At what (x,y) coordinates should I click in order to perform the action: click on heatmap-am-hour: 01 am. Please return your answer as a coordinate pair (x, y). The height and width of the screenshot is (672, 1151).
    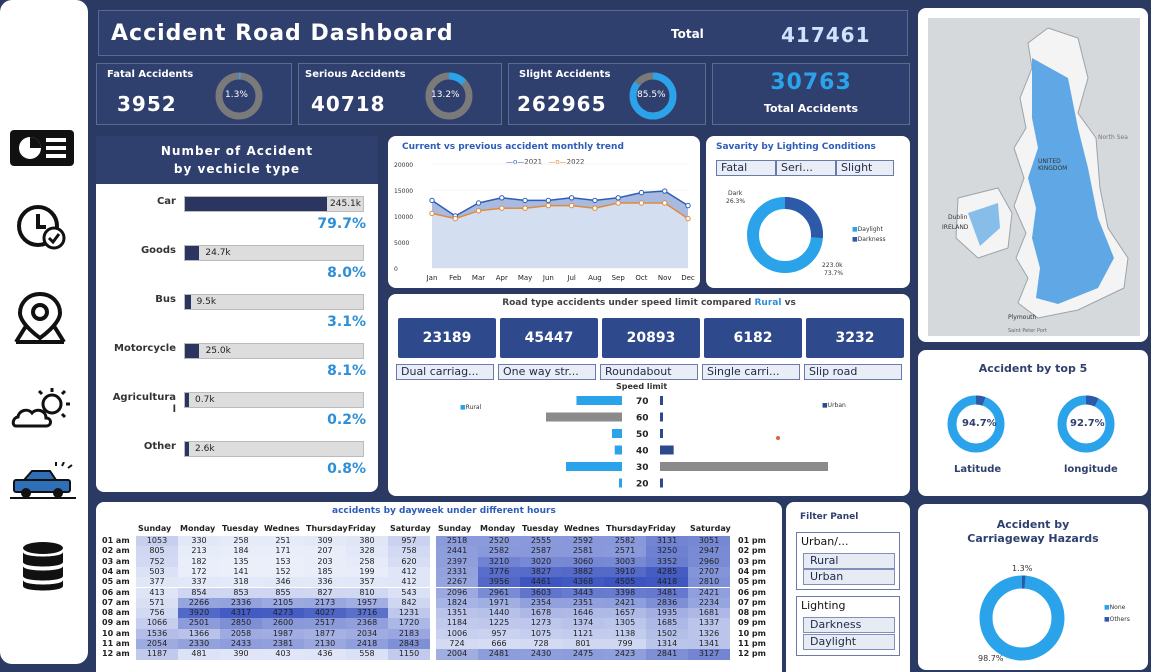
    Looking at the image, I should click on (116, 540).